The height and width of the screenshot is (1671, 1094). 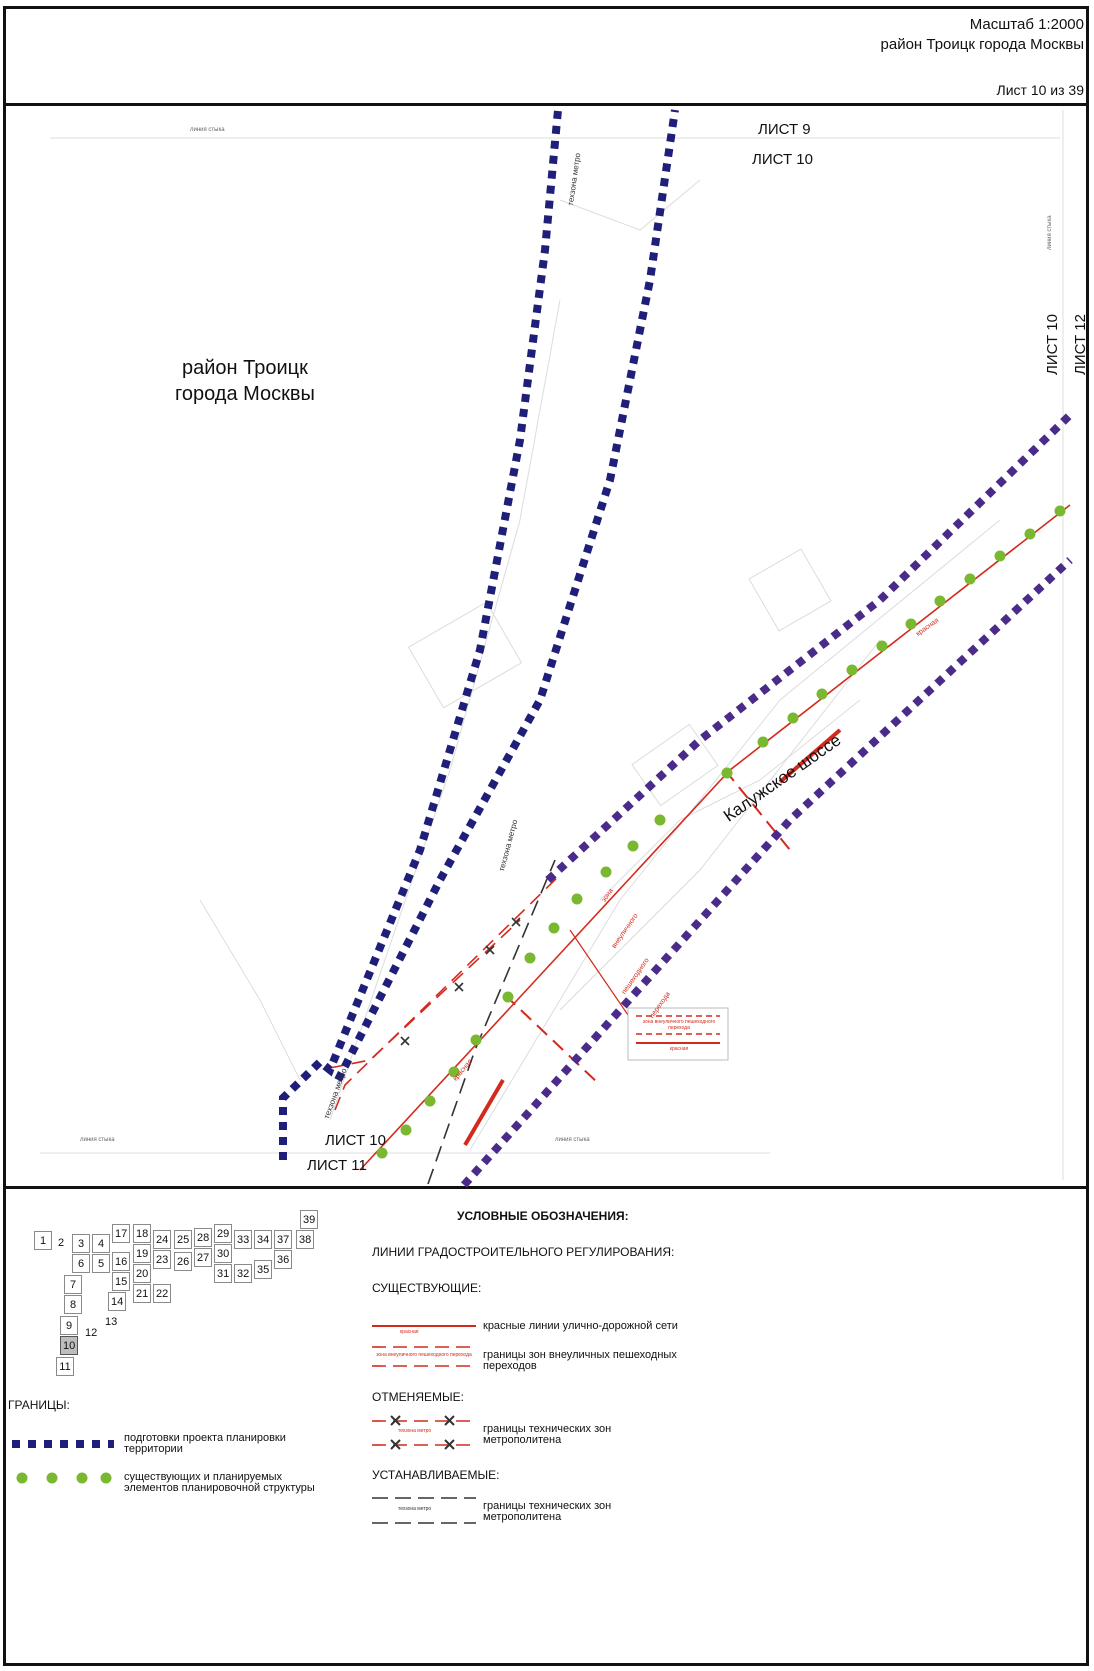 I want to click on scale-label: Масштаб 1:2000, so click(x=1026, y=24).